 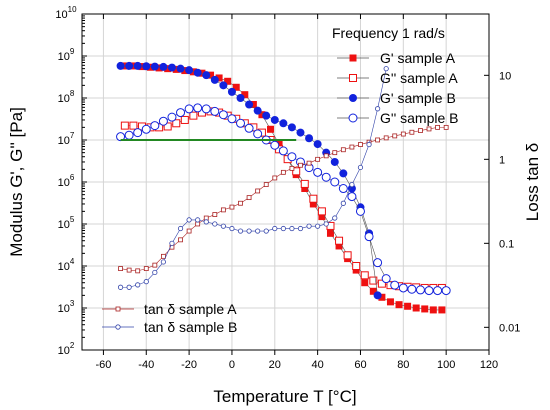 I want to click on legend-label: G' sample A, so click(x=418, y=58).